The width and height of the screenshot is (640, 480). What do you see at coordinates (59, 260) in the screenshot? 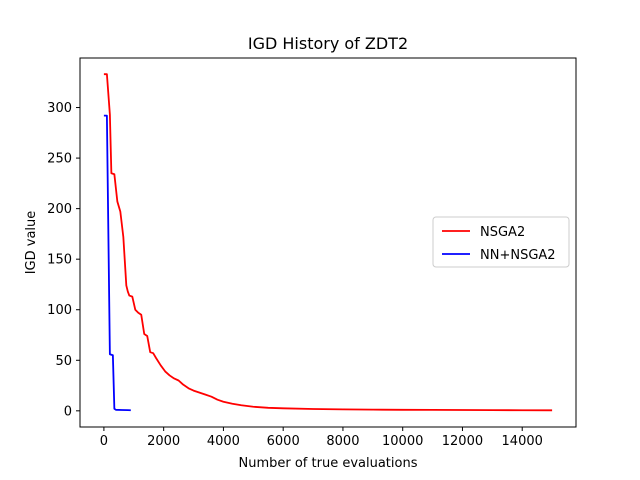
I see `y-tick-label: 150` at bounding box center [59, 260].